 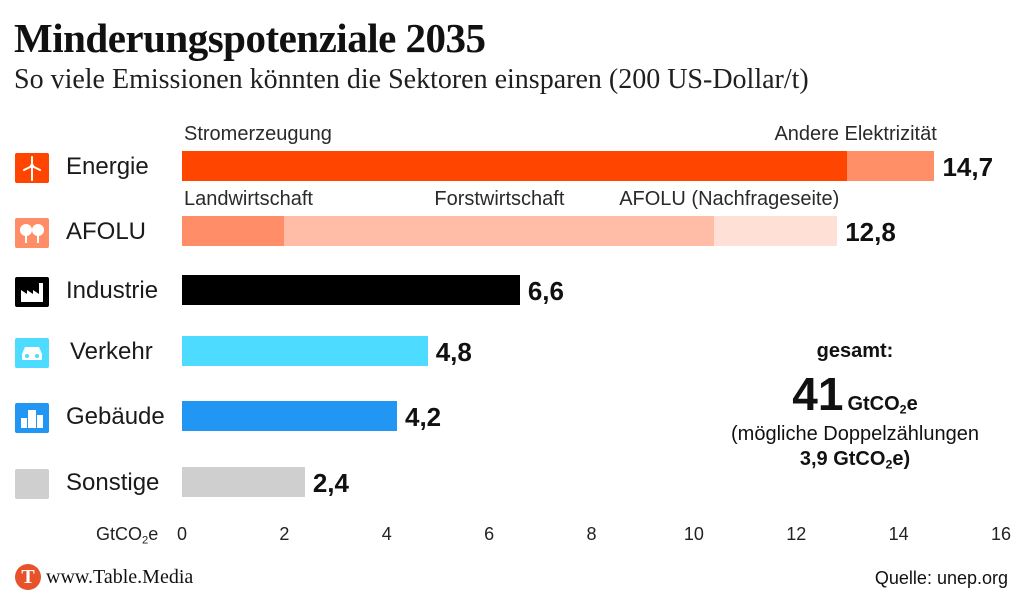 I want to click on bar-value-label: 4,2, so click(x=423, y=417).